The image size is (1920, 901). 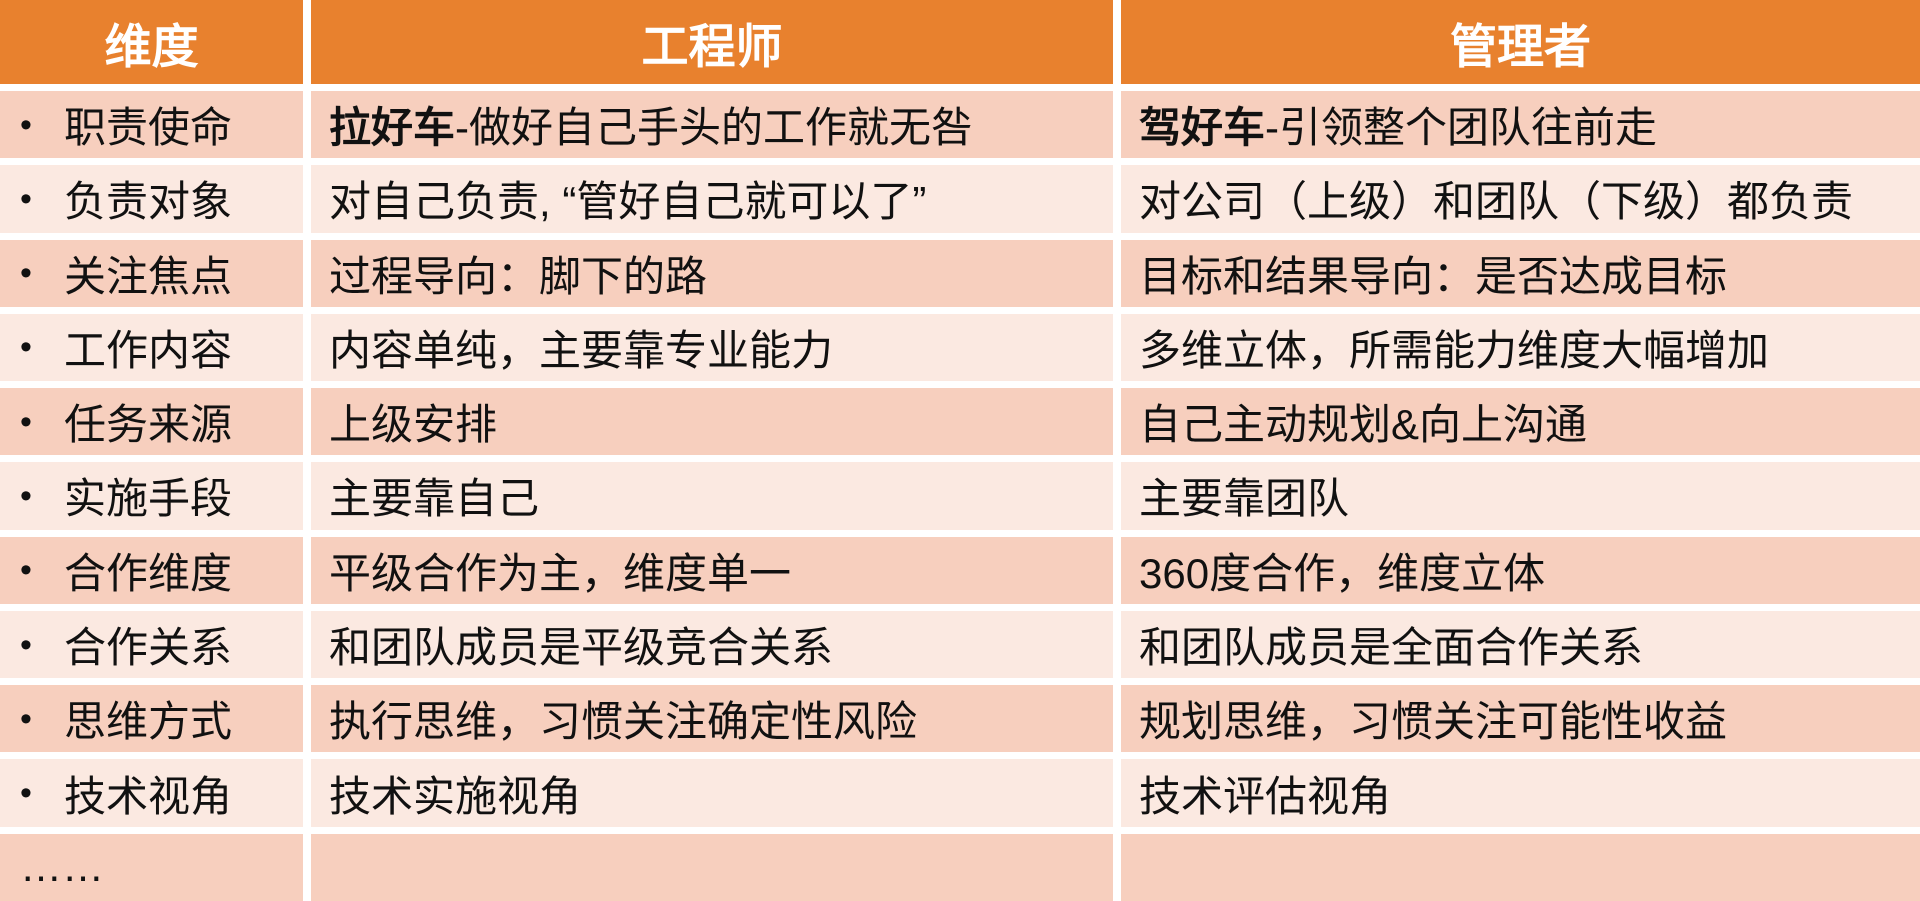 I want to click on dimension-cell: • 负责对象, so click(x=151, y=199).